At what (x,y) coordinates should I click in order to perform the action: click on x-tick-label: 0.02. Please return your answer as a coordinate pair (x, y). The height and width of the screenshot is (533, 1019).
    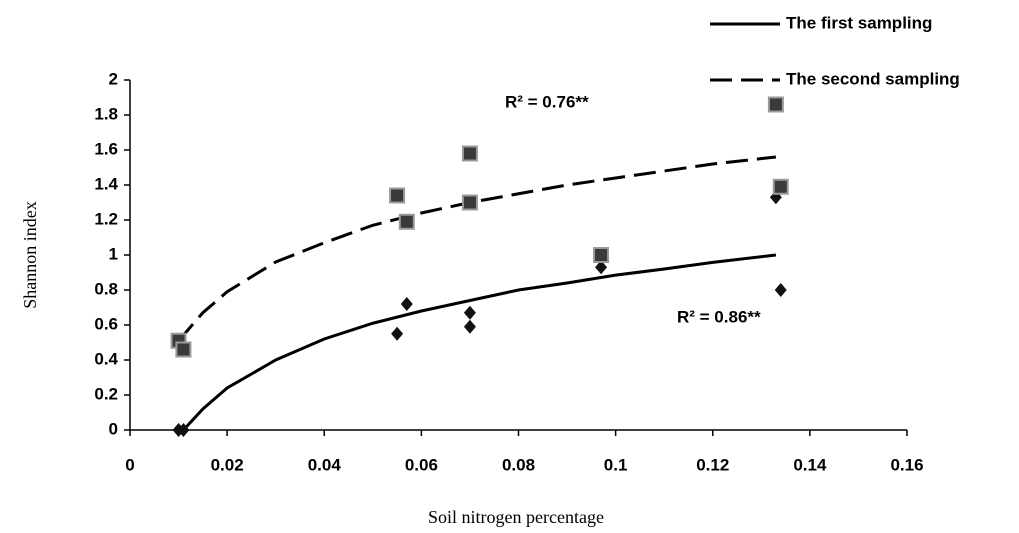
    Looking at the image, I should click on (227, 464).